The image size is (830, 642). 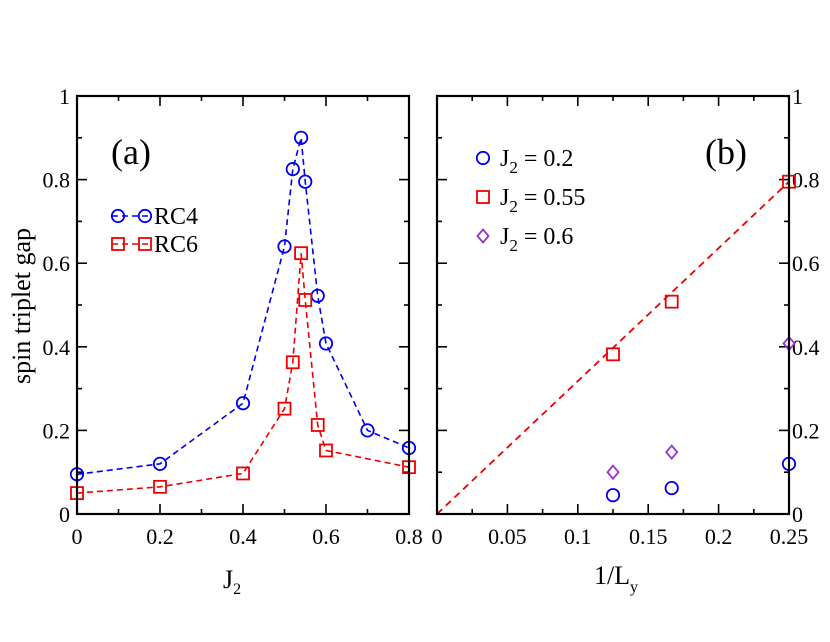 What do you see at coordinates (131, 152) in the screenshot?
I see `panel-a-label: (a)` at bounding box center [131, 152].